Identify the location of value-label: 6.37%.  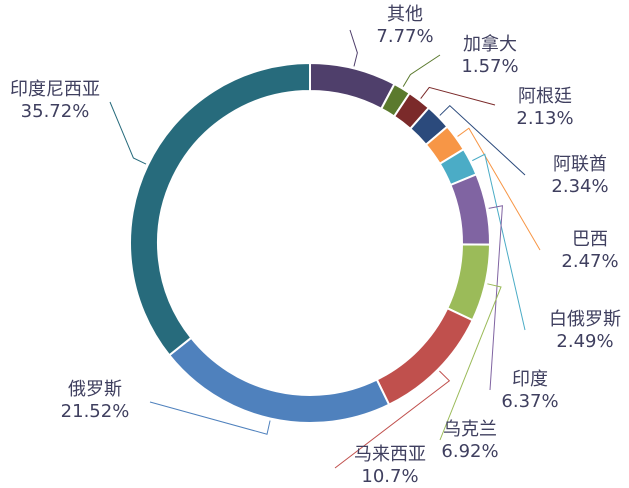
(529, 401).